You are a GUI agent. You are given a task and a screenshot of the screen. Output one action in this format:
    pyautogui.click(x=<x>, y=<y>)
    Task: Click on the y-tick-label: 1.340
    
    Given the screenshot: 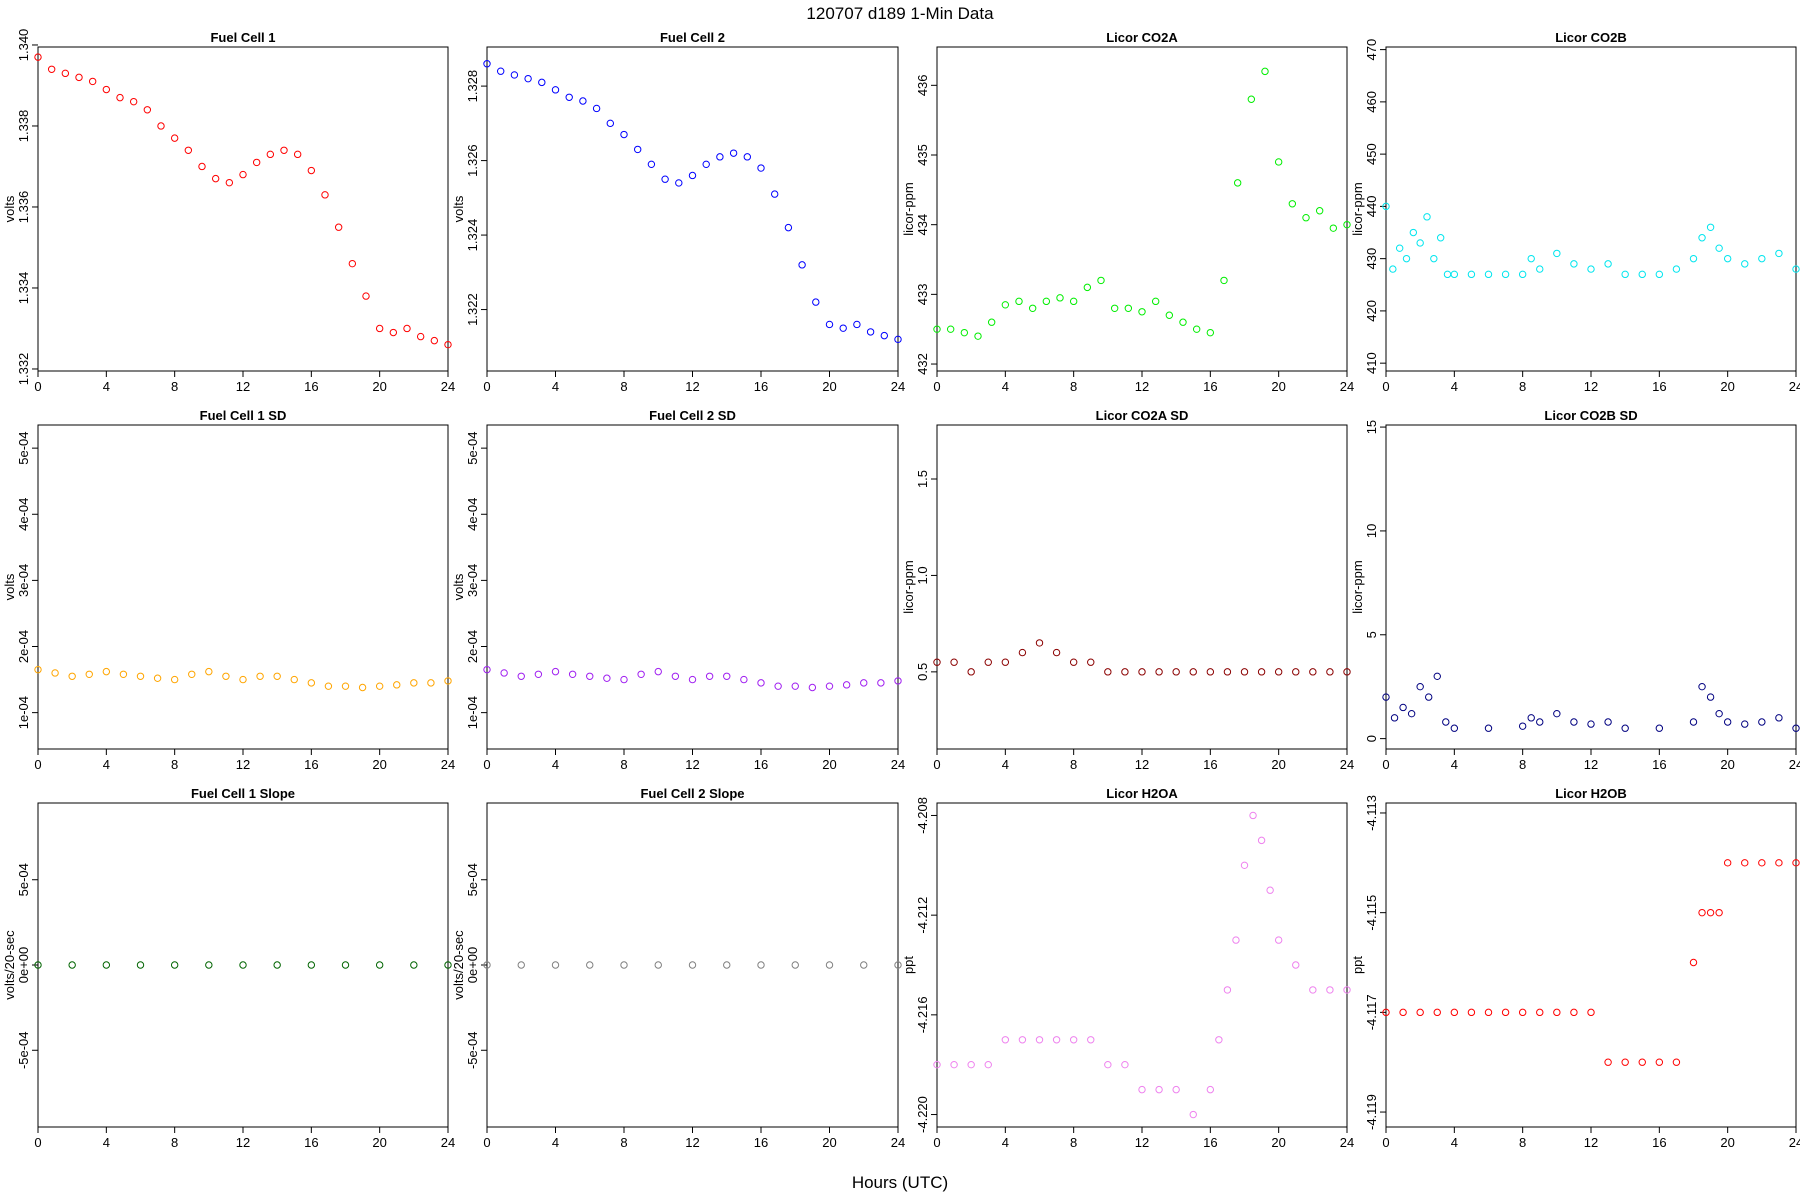 What is the action you would take?
    pyautogui.click(x=23, y=45)
    